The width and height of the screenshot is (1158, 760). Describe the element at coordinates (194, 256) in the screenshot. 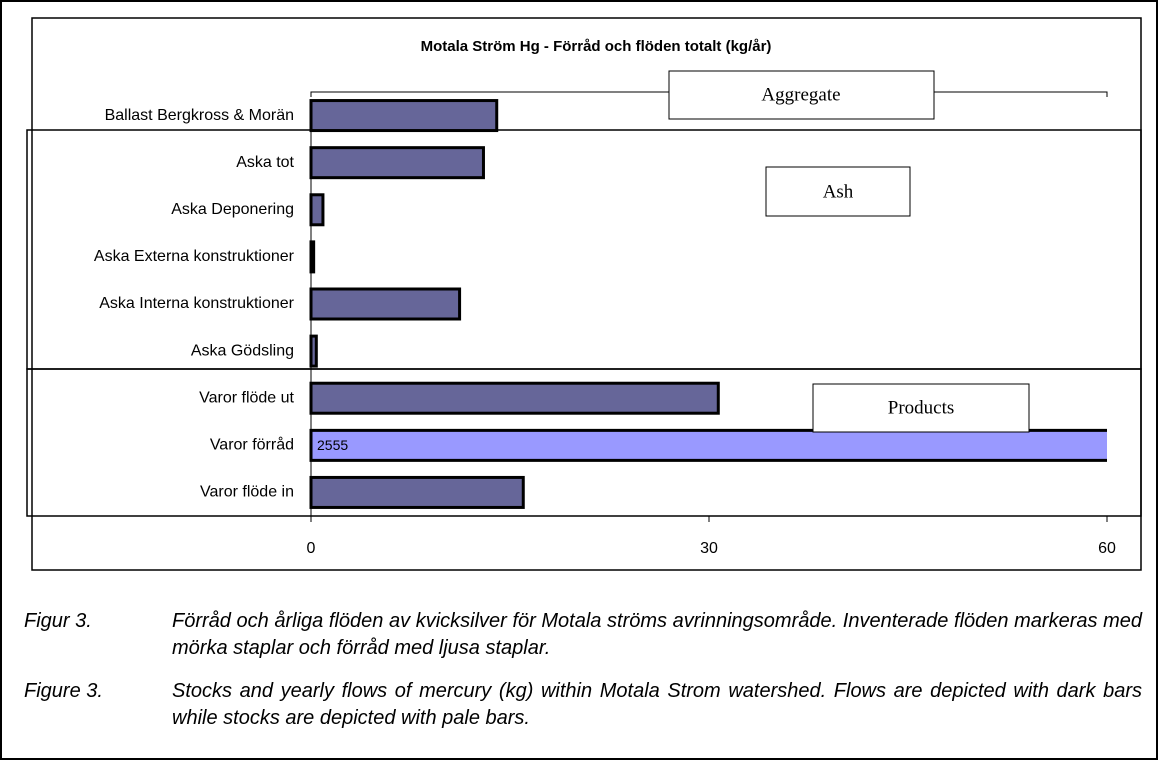

I see `y-tick-label: Aska Externa konstruktioner` at that location.